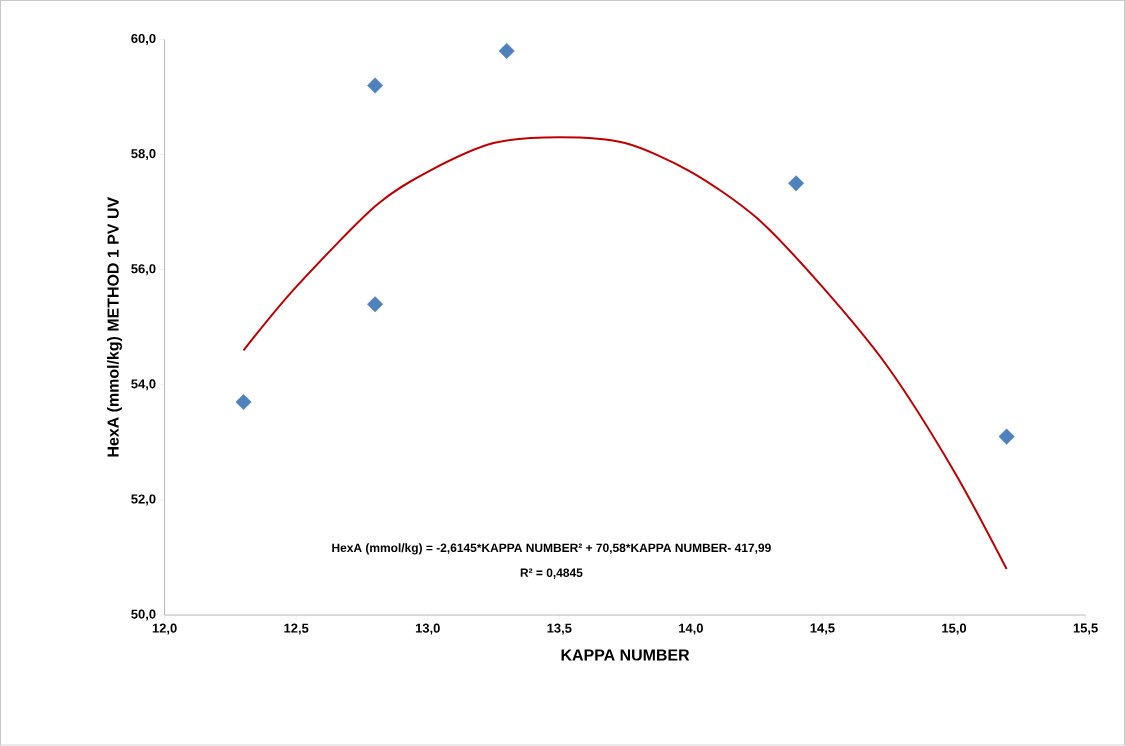  I want to click on x-axis-title: KAPPA NUMBER, so click(625, 655).